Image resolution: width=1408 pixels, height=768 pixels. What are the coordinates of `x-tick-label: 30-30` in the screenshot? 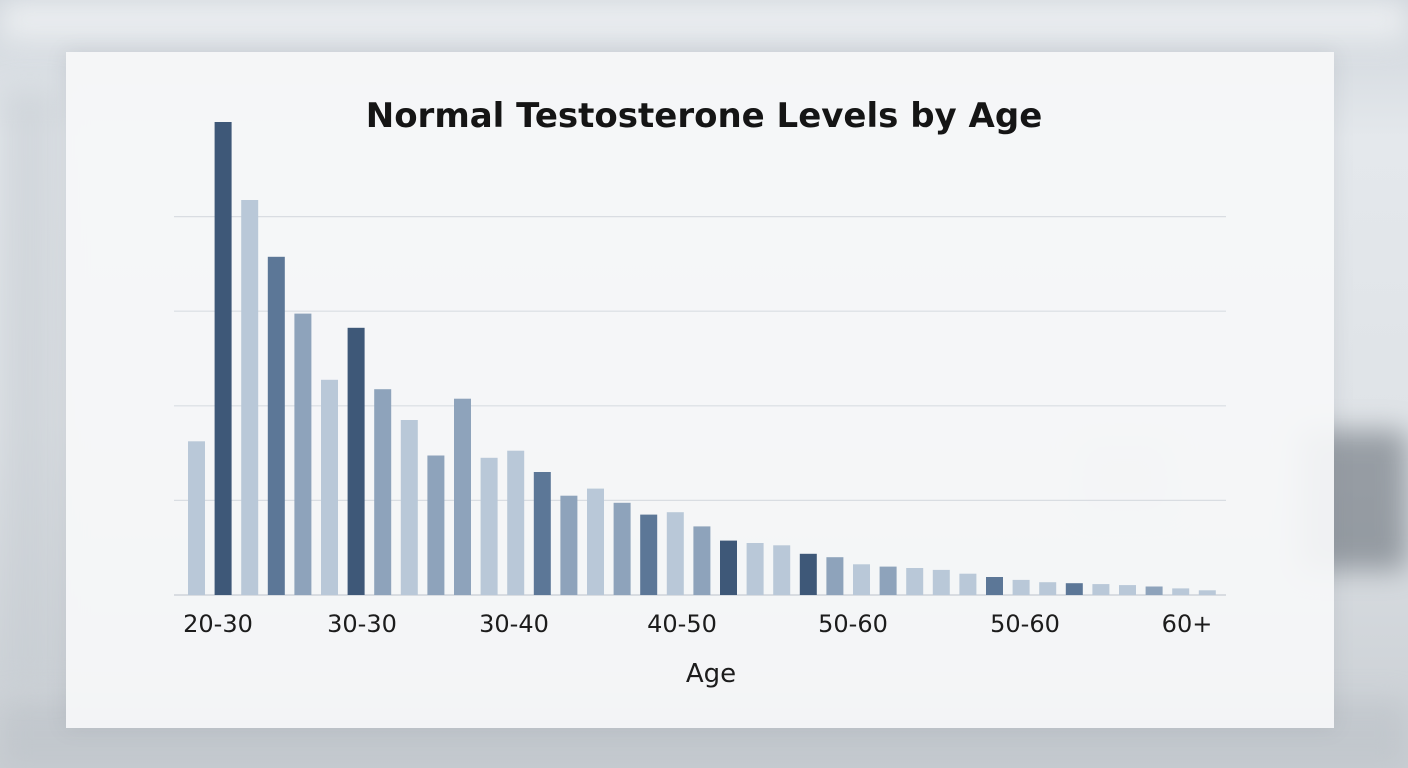 It's located at (362, 624).